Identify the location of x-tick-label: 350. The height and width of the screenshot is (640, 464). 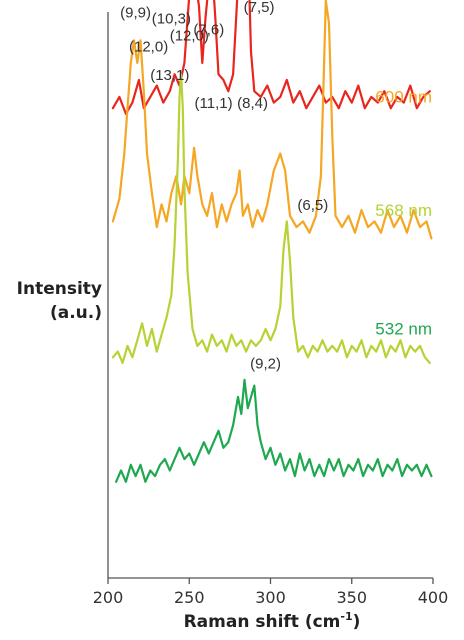
(351, 597).